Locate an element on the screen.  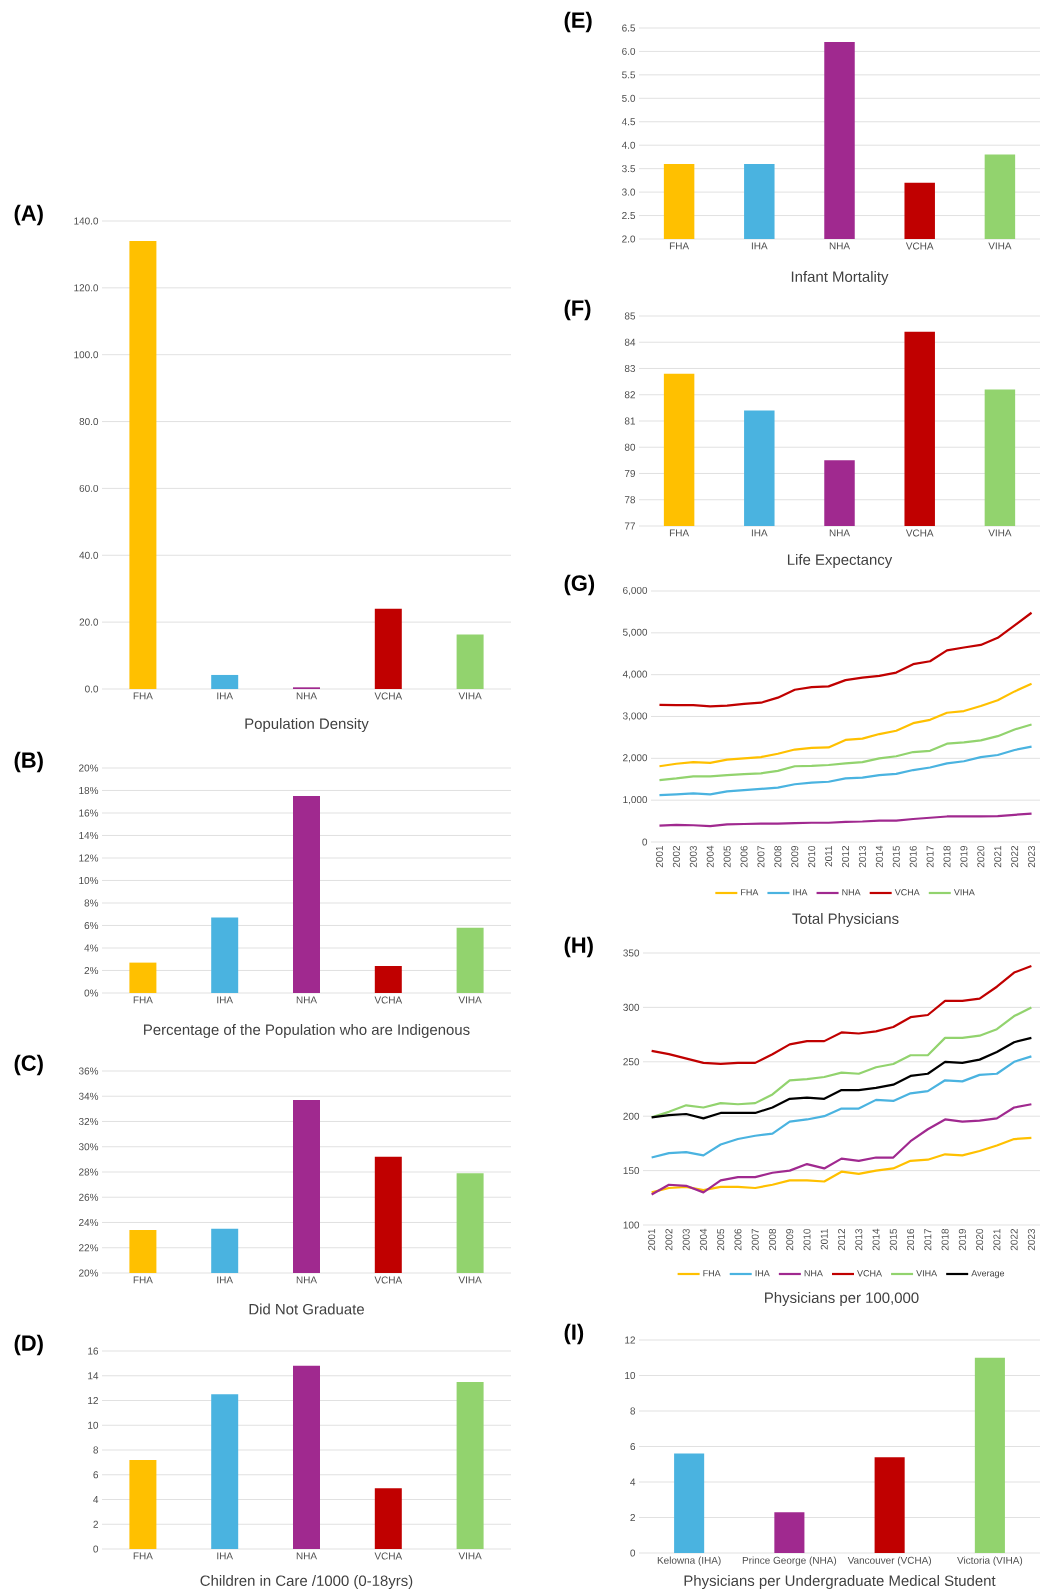
x-tick-label: 2011 is located at coordinates (829, 856).